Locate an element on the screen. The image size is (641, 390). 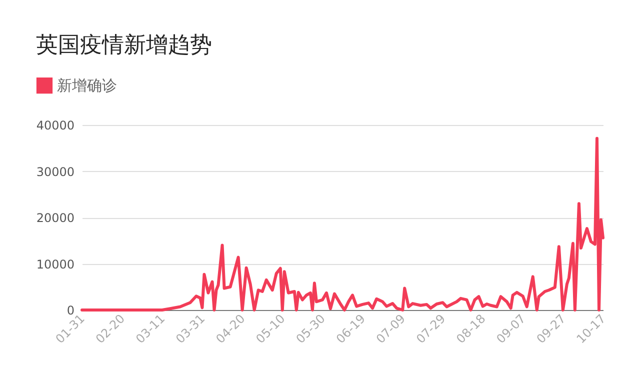
y-tick-label: 30000 is located at coordinates (55, 171).